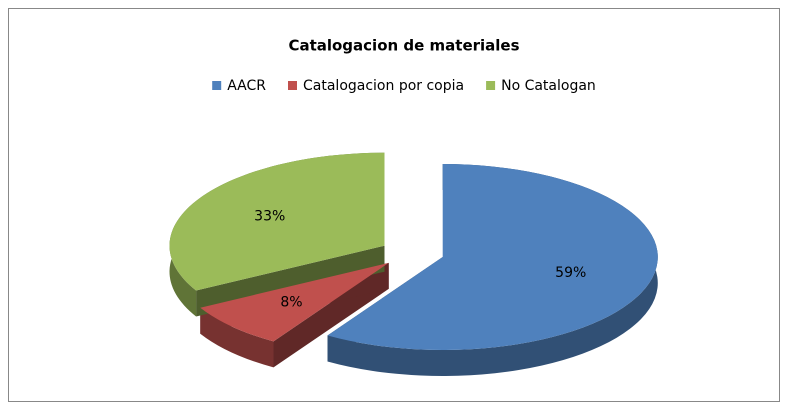  I want to click on legend-label: No Catalogan, so click(548, 86).